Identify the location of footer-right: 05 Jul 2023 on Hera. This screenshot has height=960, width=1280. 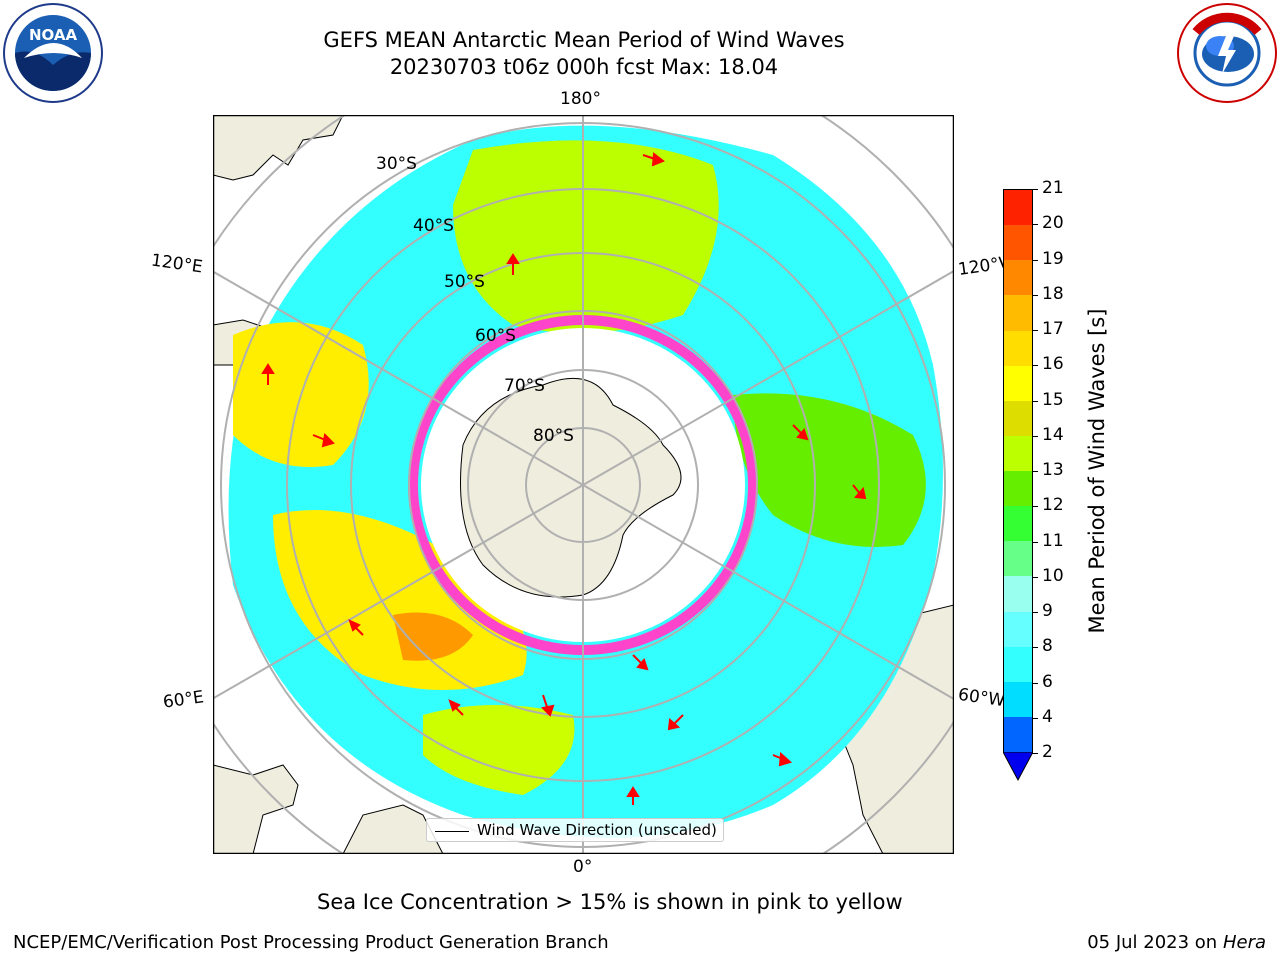
(1176, 946).